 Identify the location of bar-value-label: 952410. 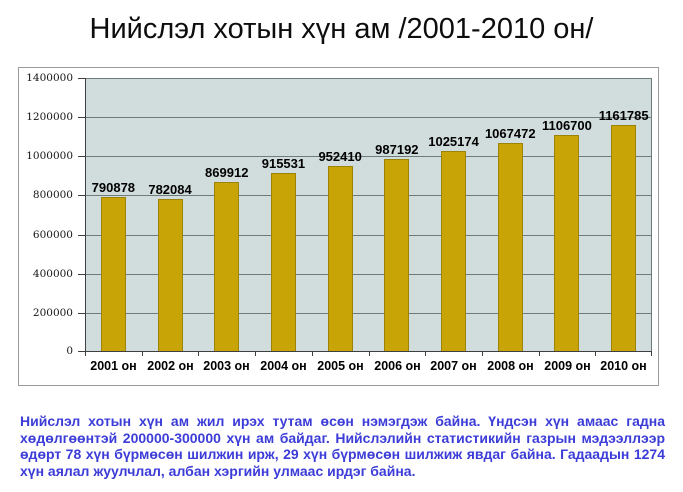
(340, 156).